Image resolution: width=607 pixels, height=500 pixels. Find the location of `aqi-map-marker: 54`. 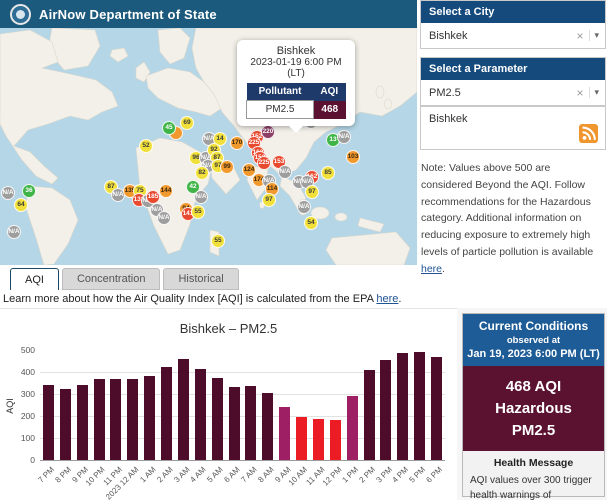

aqi-map-marker: 54 is located at coordinates (311, 223).